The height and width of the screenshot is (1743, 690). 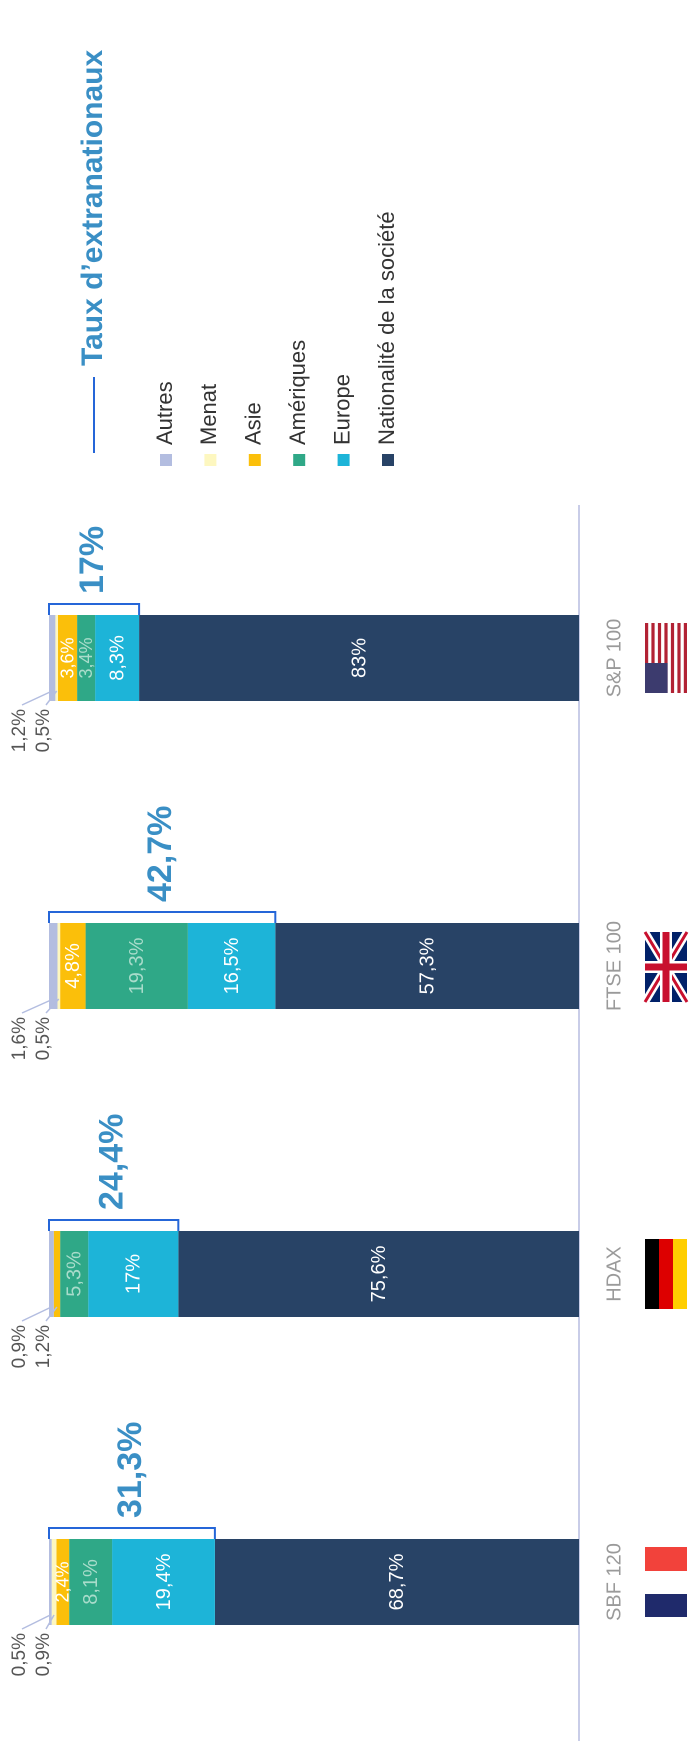 I want to click on legend-label: Autres, so click(x=164, y=413).